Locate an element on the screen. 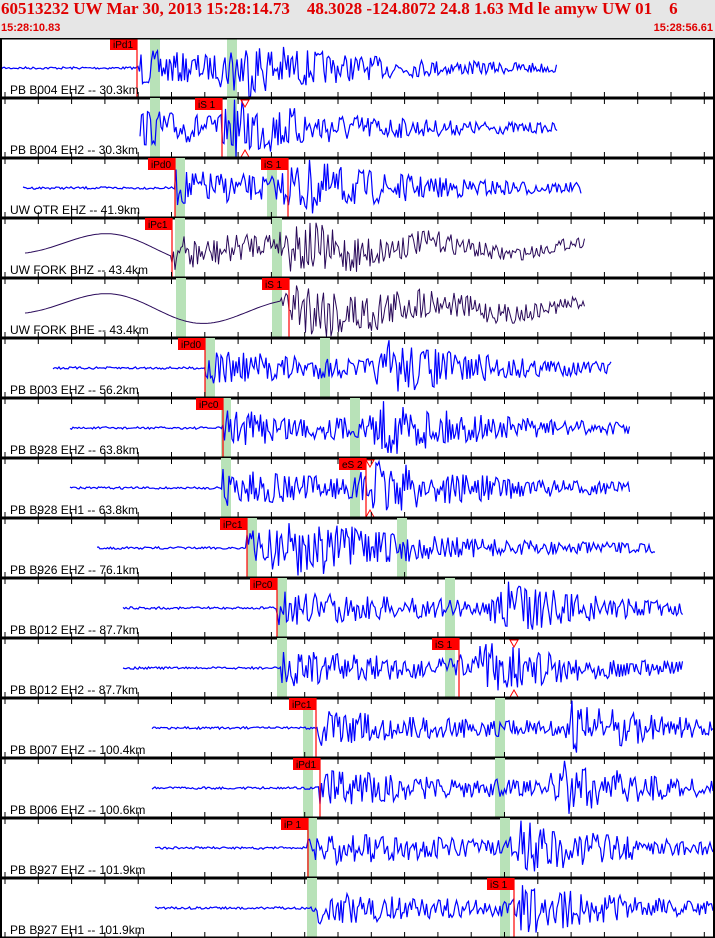  pick-label: eS 2 is located at coordinates (352, 465).